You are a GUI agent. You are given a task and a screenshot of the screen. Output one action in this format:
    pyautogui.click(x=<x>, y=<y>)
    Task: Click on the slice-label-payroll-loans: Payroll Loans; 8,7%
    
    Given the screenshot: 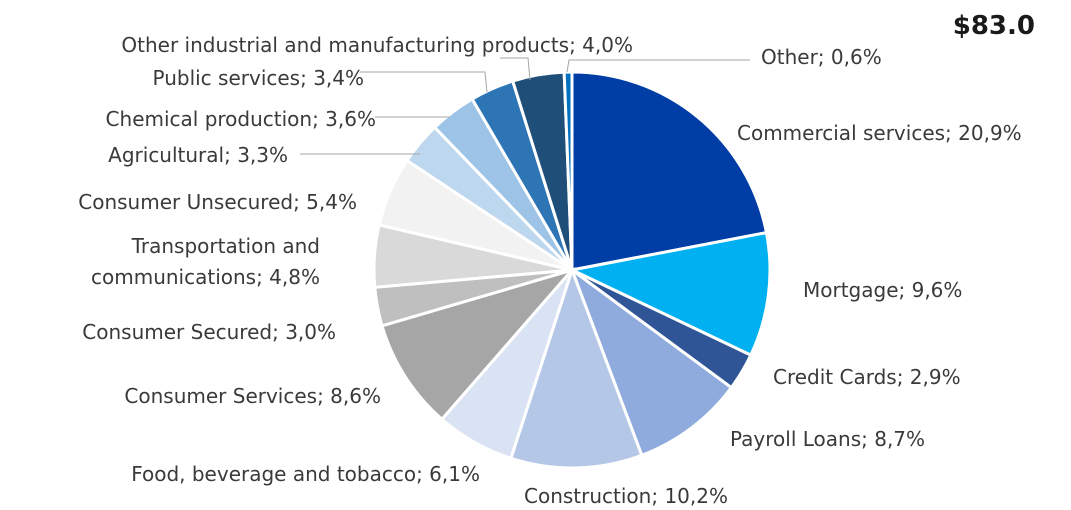 What is the action you would take?
    pyautogui.click(x=827, y=439)
    